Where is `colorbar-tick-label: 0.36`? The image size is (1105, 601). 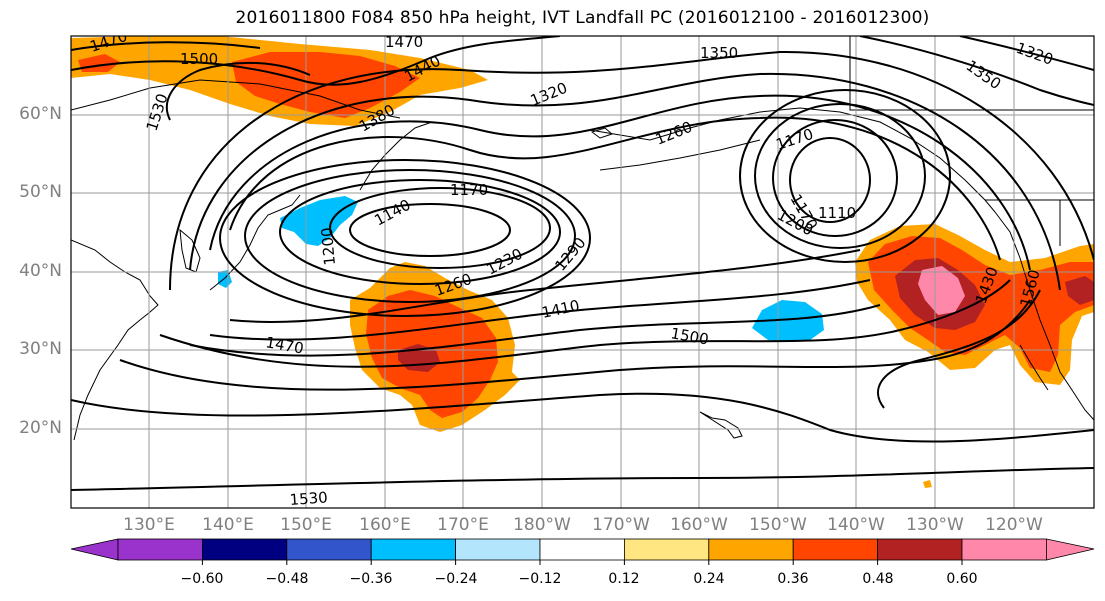
colorbar-tick-label: 0.36 is located at coordinates (793, 579).